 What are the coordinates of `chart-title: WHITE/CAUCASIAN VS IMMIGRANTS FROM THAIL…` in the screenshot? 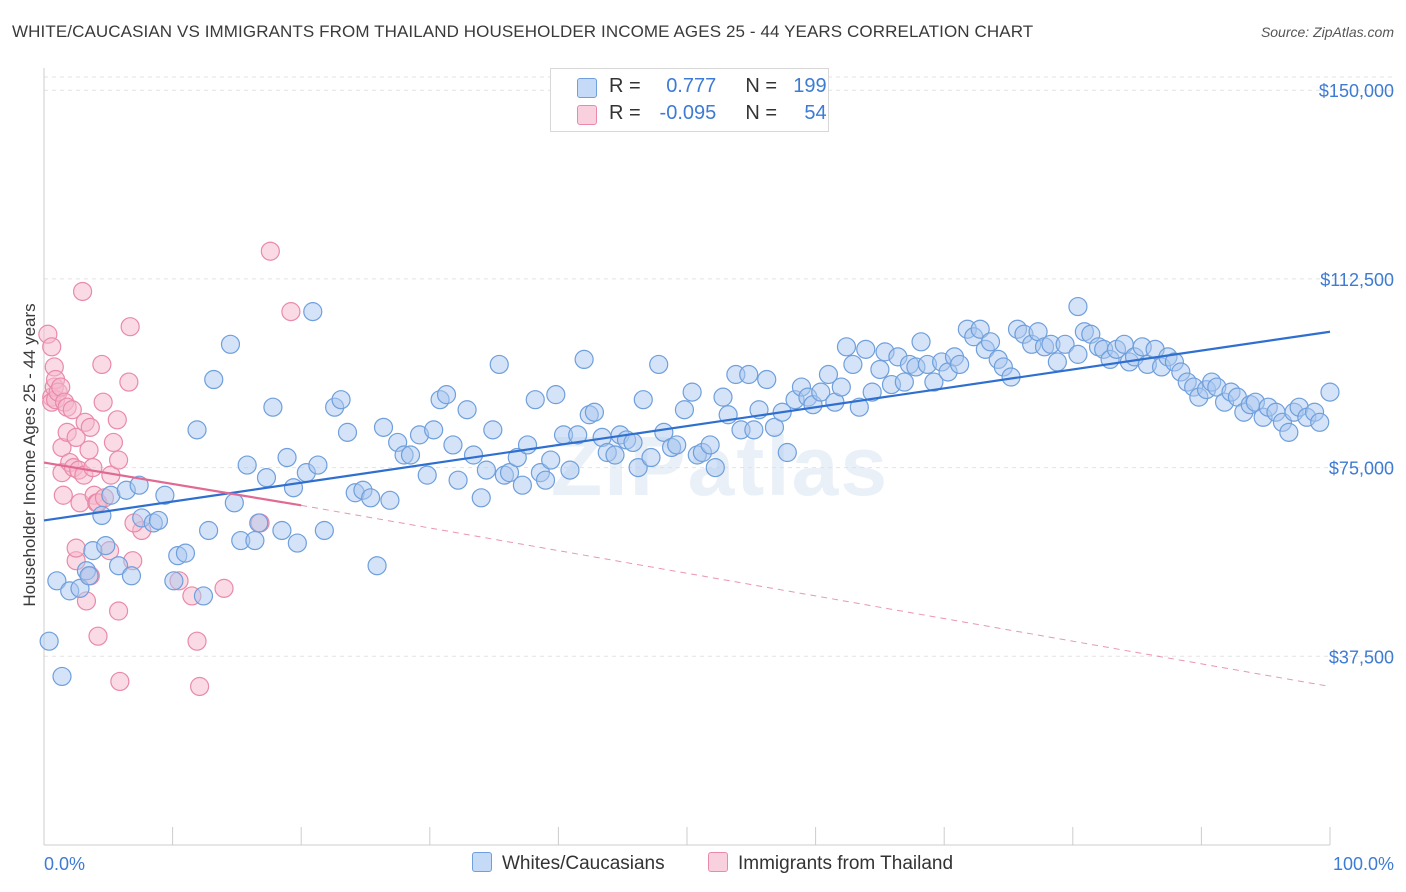 It's located at (523, 31).